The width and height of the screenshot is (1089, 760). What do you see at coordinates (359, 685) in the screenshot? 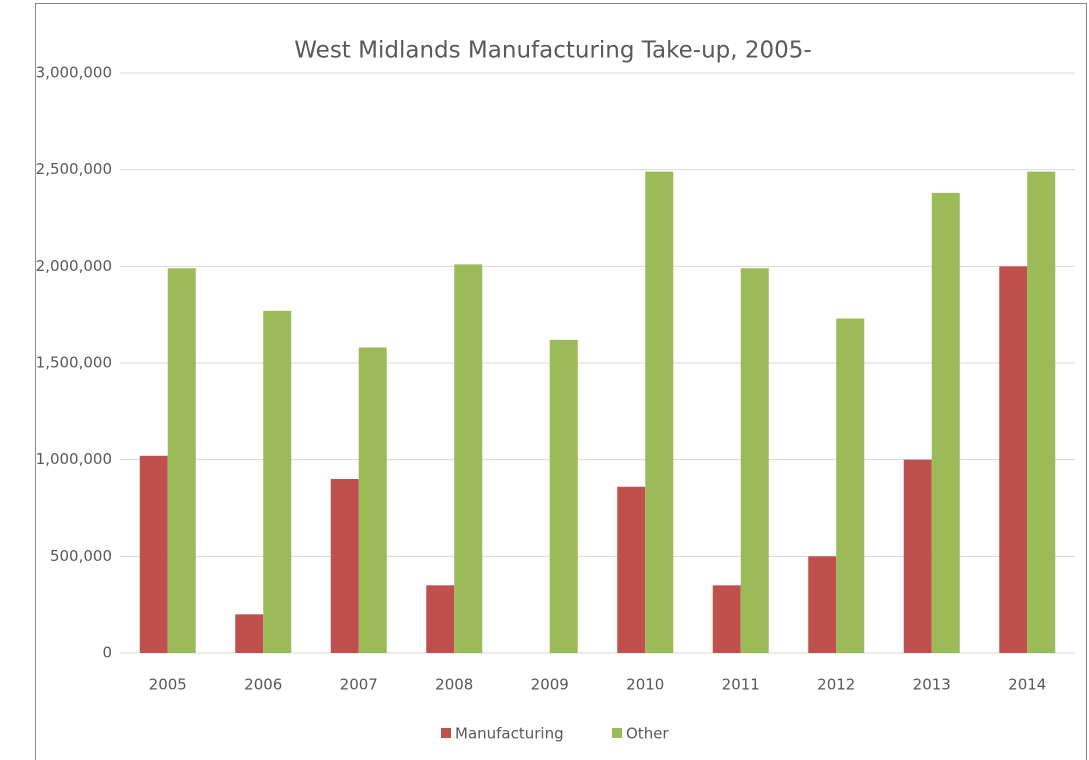
I see `x-tick-label: 2007` at bounding box center [359, 685].